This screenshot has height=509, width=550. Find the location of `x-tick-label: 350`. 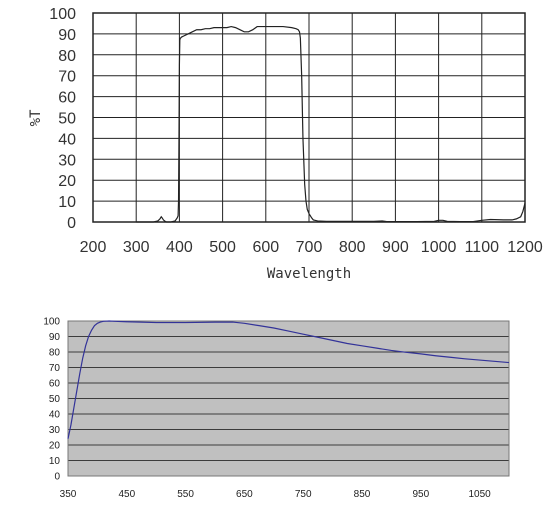

x-tick-label: 350 is located at coordinates (68, 494).